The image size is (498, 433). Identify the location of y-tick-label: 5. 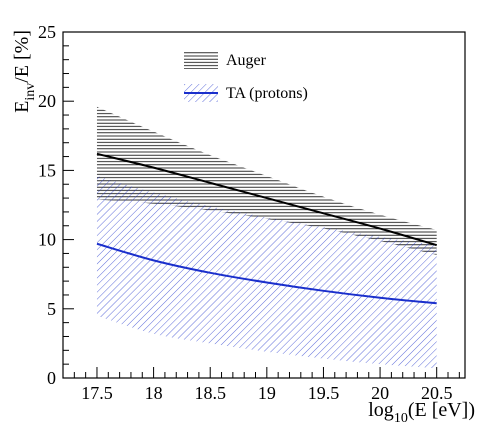
(51, 309).